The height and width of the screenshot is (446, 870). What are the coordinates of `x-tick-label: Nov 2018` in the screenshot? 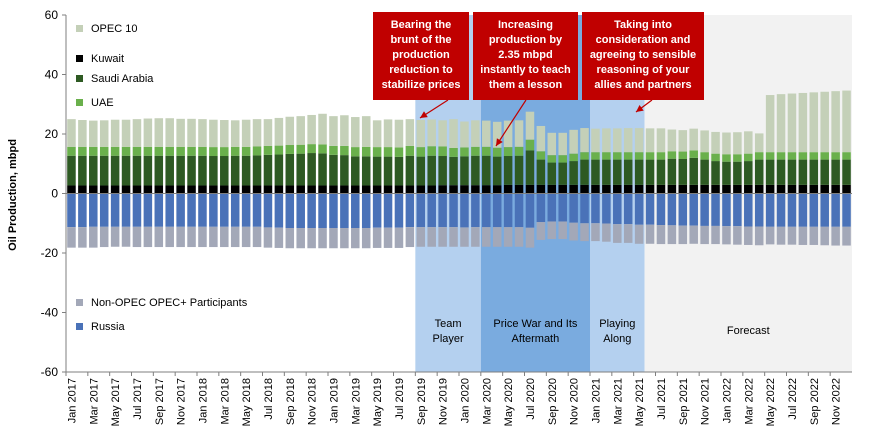 It's located at (313, 401).